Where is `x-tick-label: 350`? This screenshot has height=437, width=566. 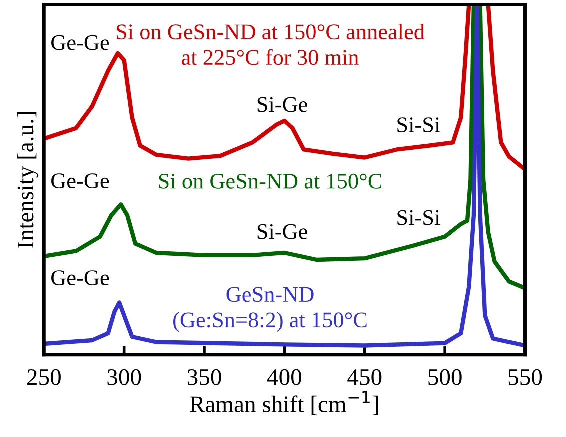 x-tick-label: 350 is located at coordinates (205, 377).